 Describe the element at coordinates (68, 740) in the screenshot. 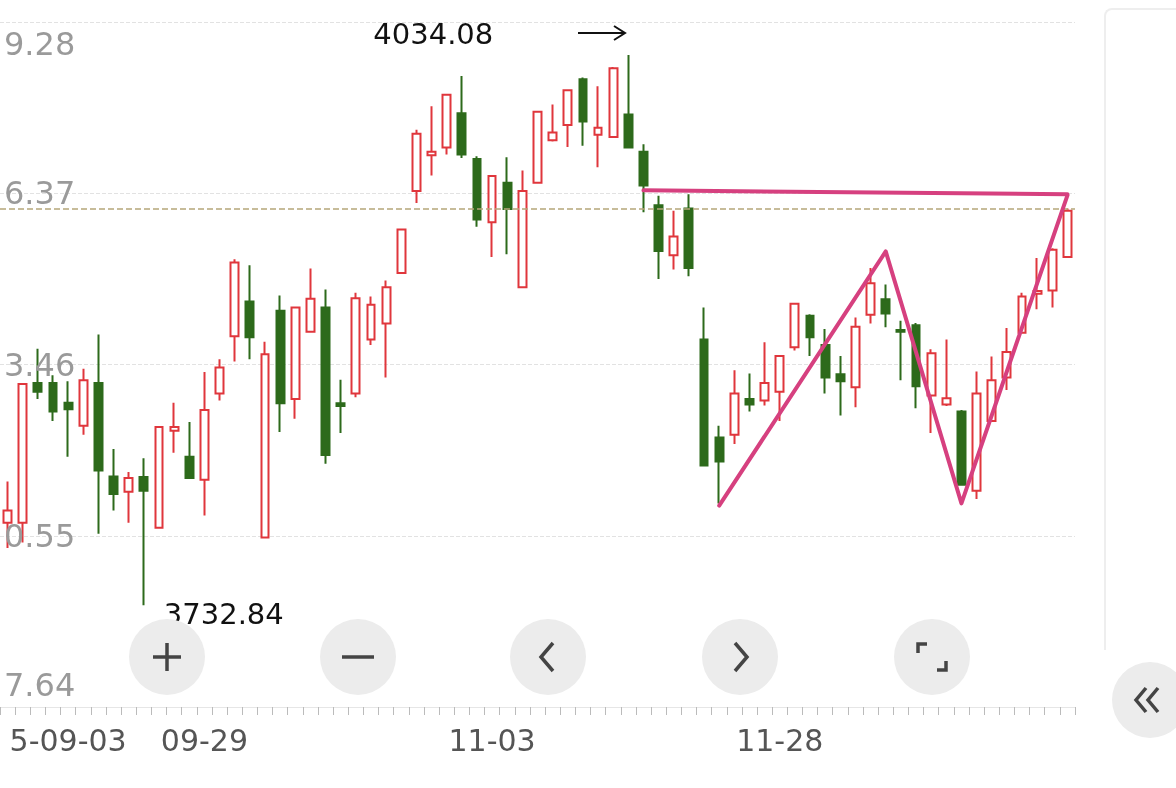

I see `x-tick-label: 5-09-03` at that location.